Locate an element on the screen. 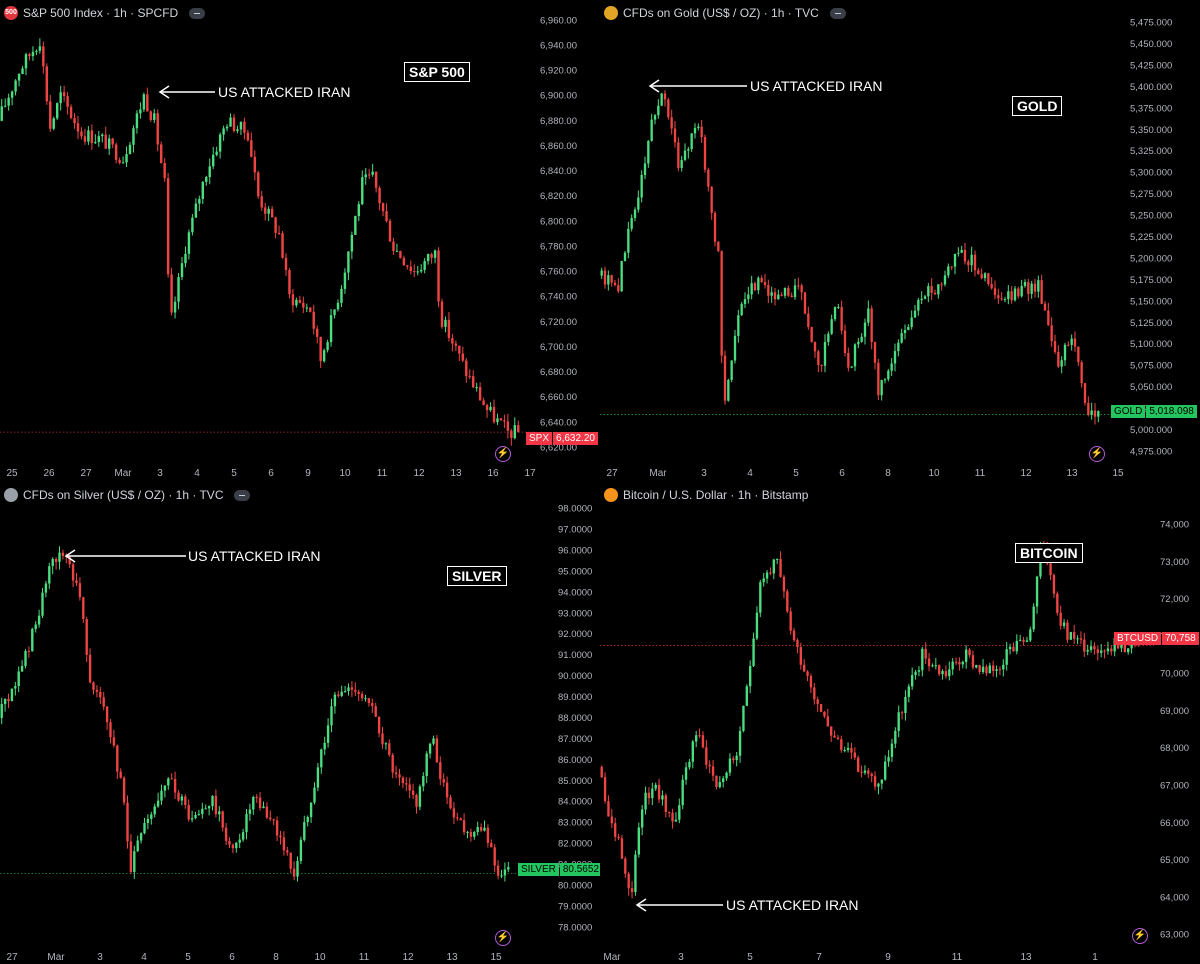 The height and width of the screenshot is (964, 1200). gold-collapse-button is located at coordinates (837, 13).